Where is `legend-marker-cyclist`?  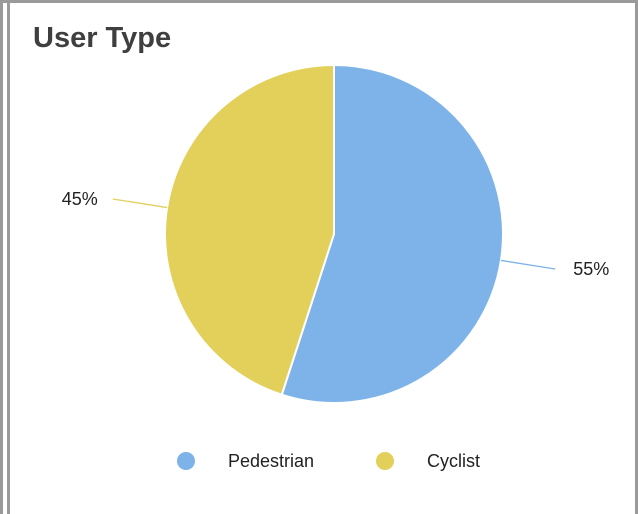 legend-marker-cyclist is located at coordinates (385, 461).